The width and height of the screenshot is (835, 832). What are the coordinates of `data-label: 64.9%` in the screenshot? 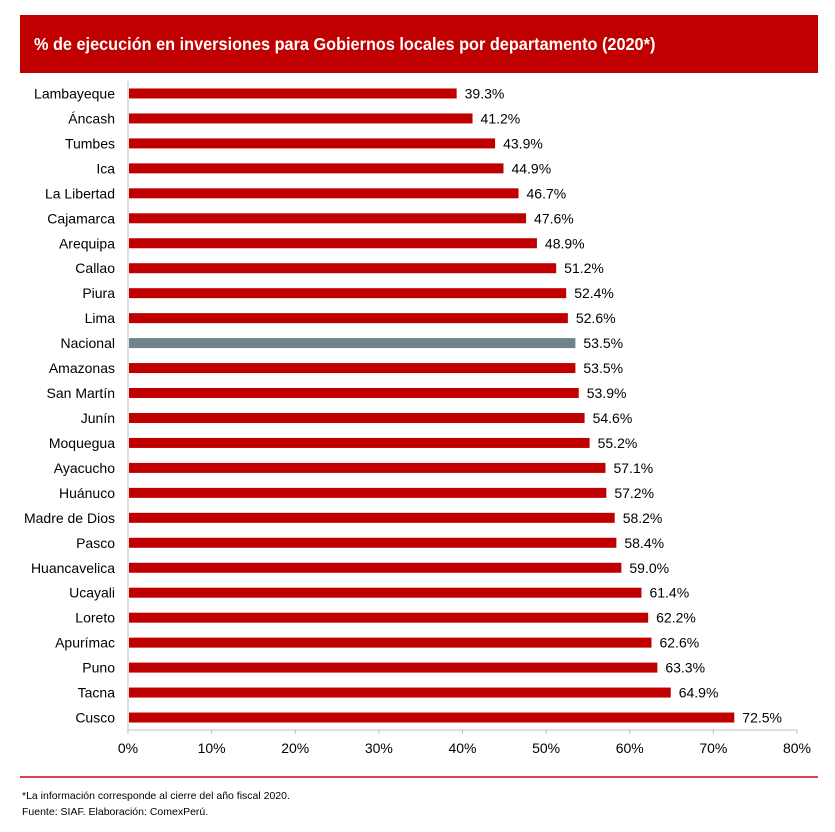 It's located at (699, 693).